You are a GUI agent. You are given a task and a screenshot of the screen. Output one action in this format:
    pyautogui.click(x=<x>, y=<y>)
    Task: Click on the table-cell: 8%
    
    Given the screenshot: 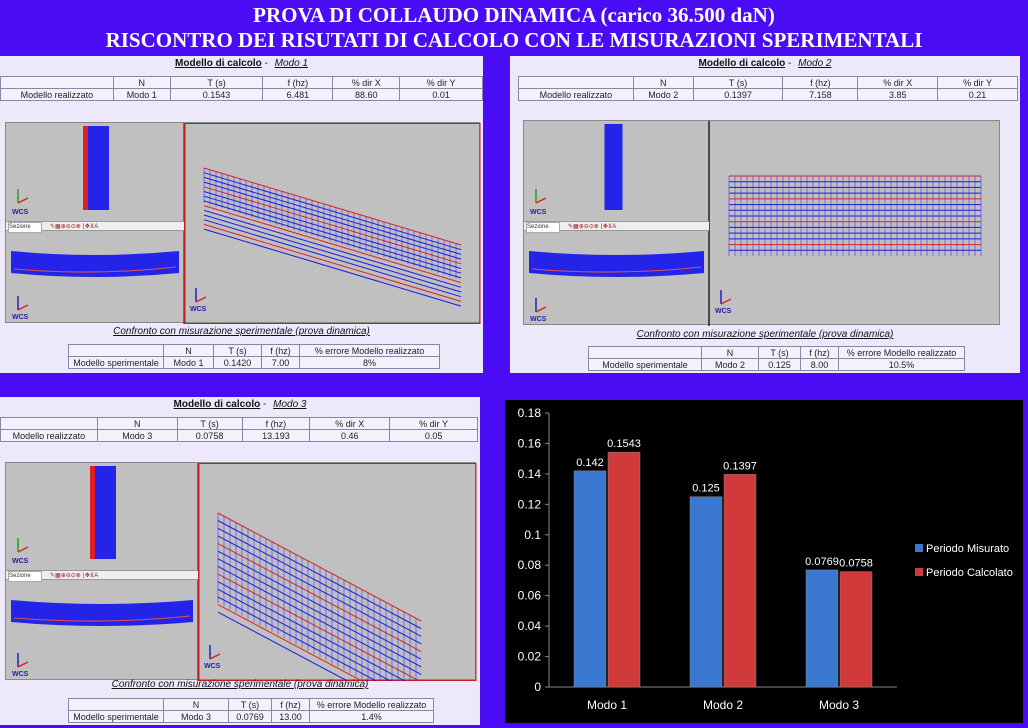 What is the action you would take?
    pyautogui.click(x=369, y=362)
    